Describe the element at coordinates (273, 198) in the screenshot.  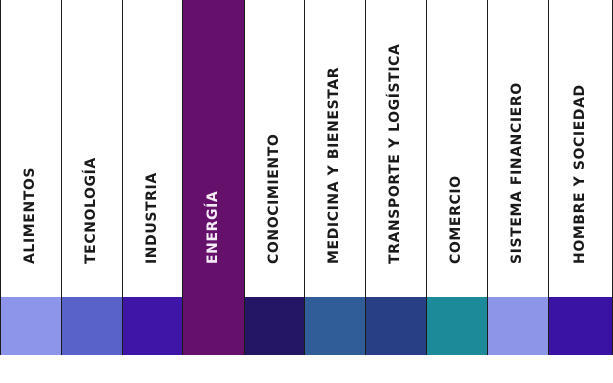
I see `tab-label: CONOCIMIENTO` at that location.